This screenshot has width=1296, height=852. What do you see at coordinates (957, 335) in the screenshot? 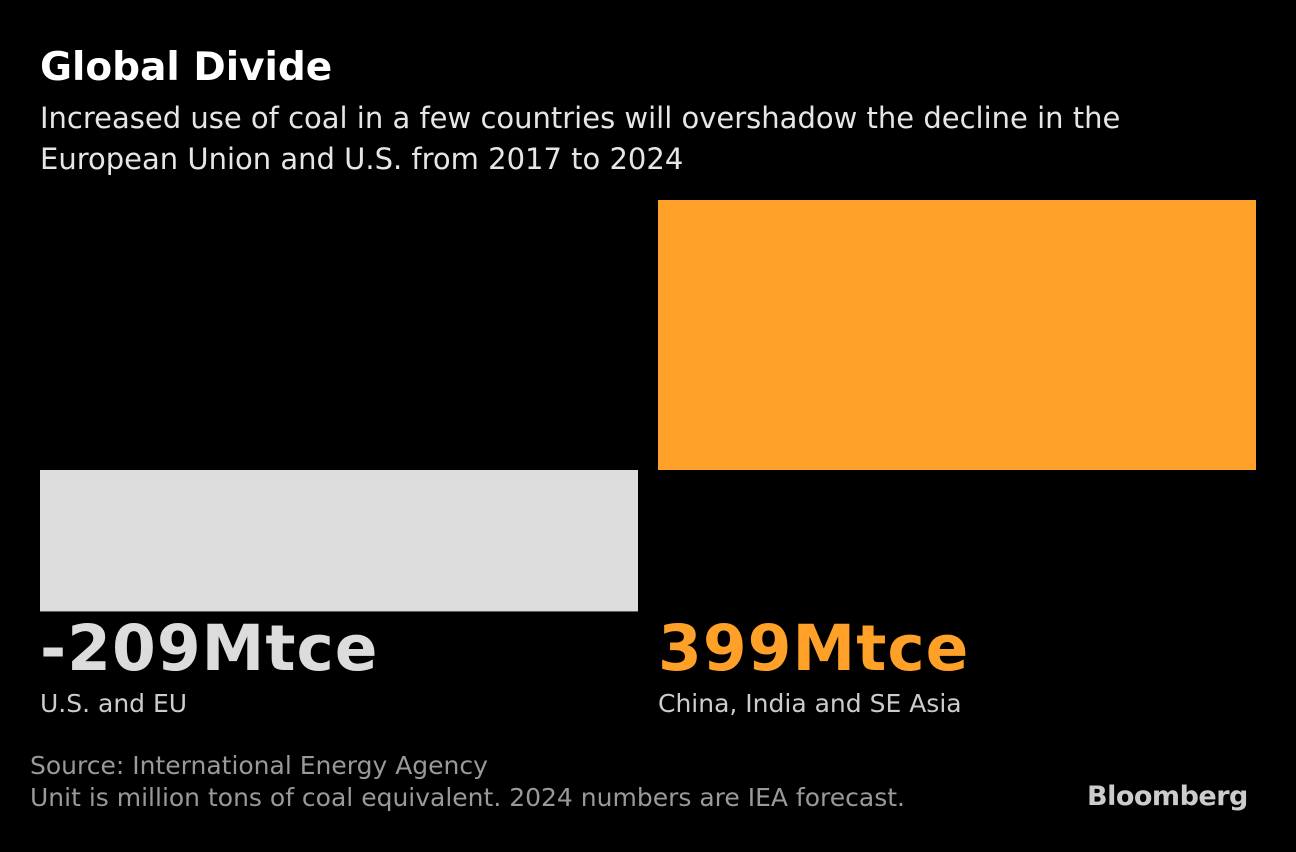
I see `bar-china-india-se-asia` at bounding box center [957, 335].